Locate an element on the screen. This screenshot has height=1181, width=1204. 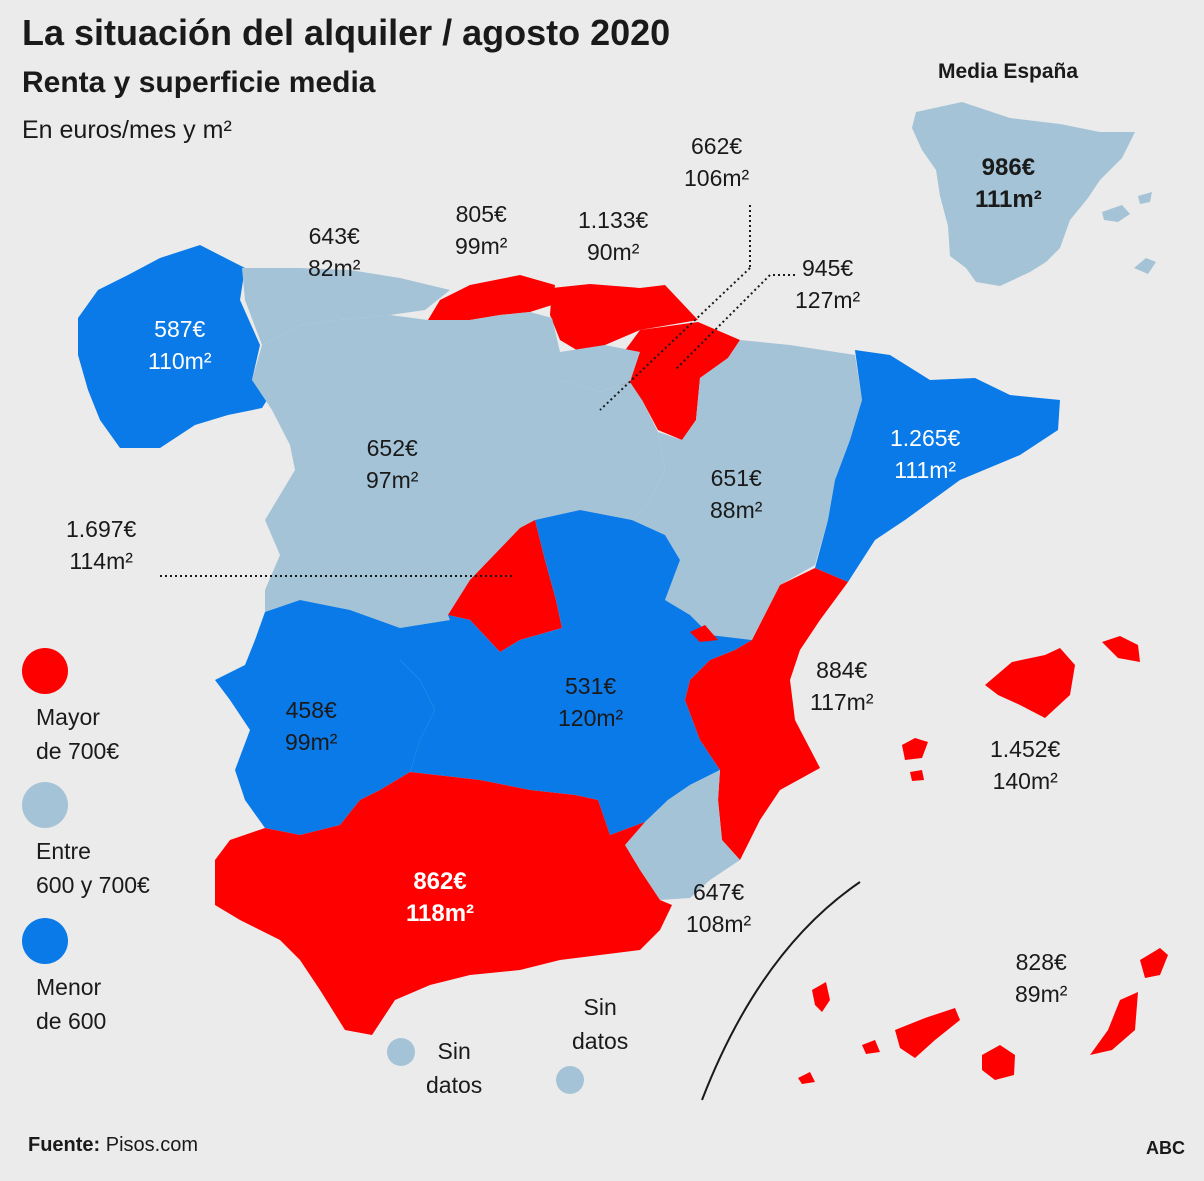
region-cataluna is located at coordinates (937, 466).